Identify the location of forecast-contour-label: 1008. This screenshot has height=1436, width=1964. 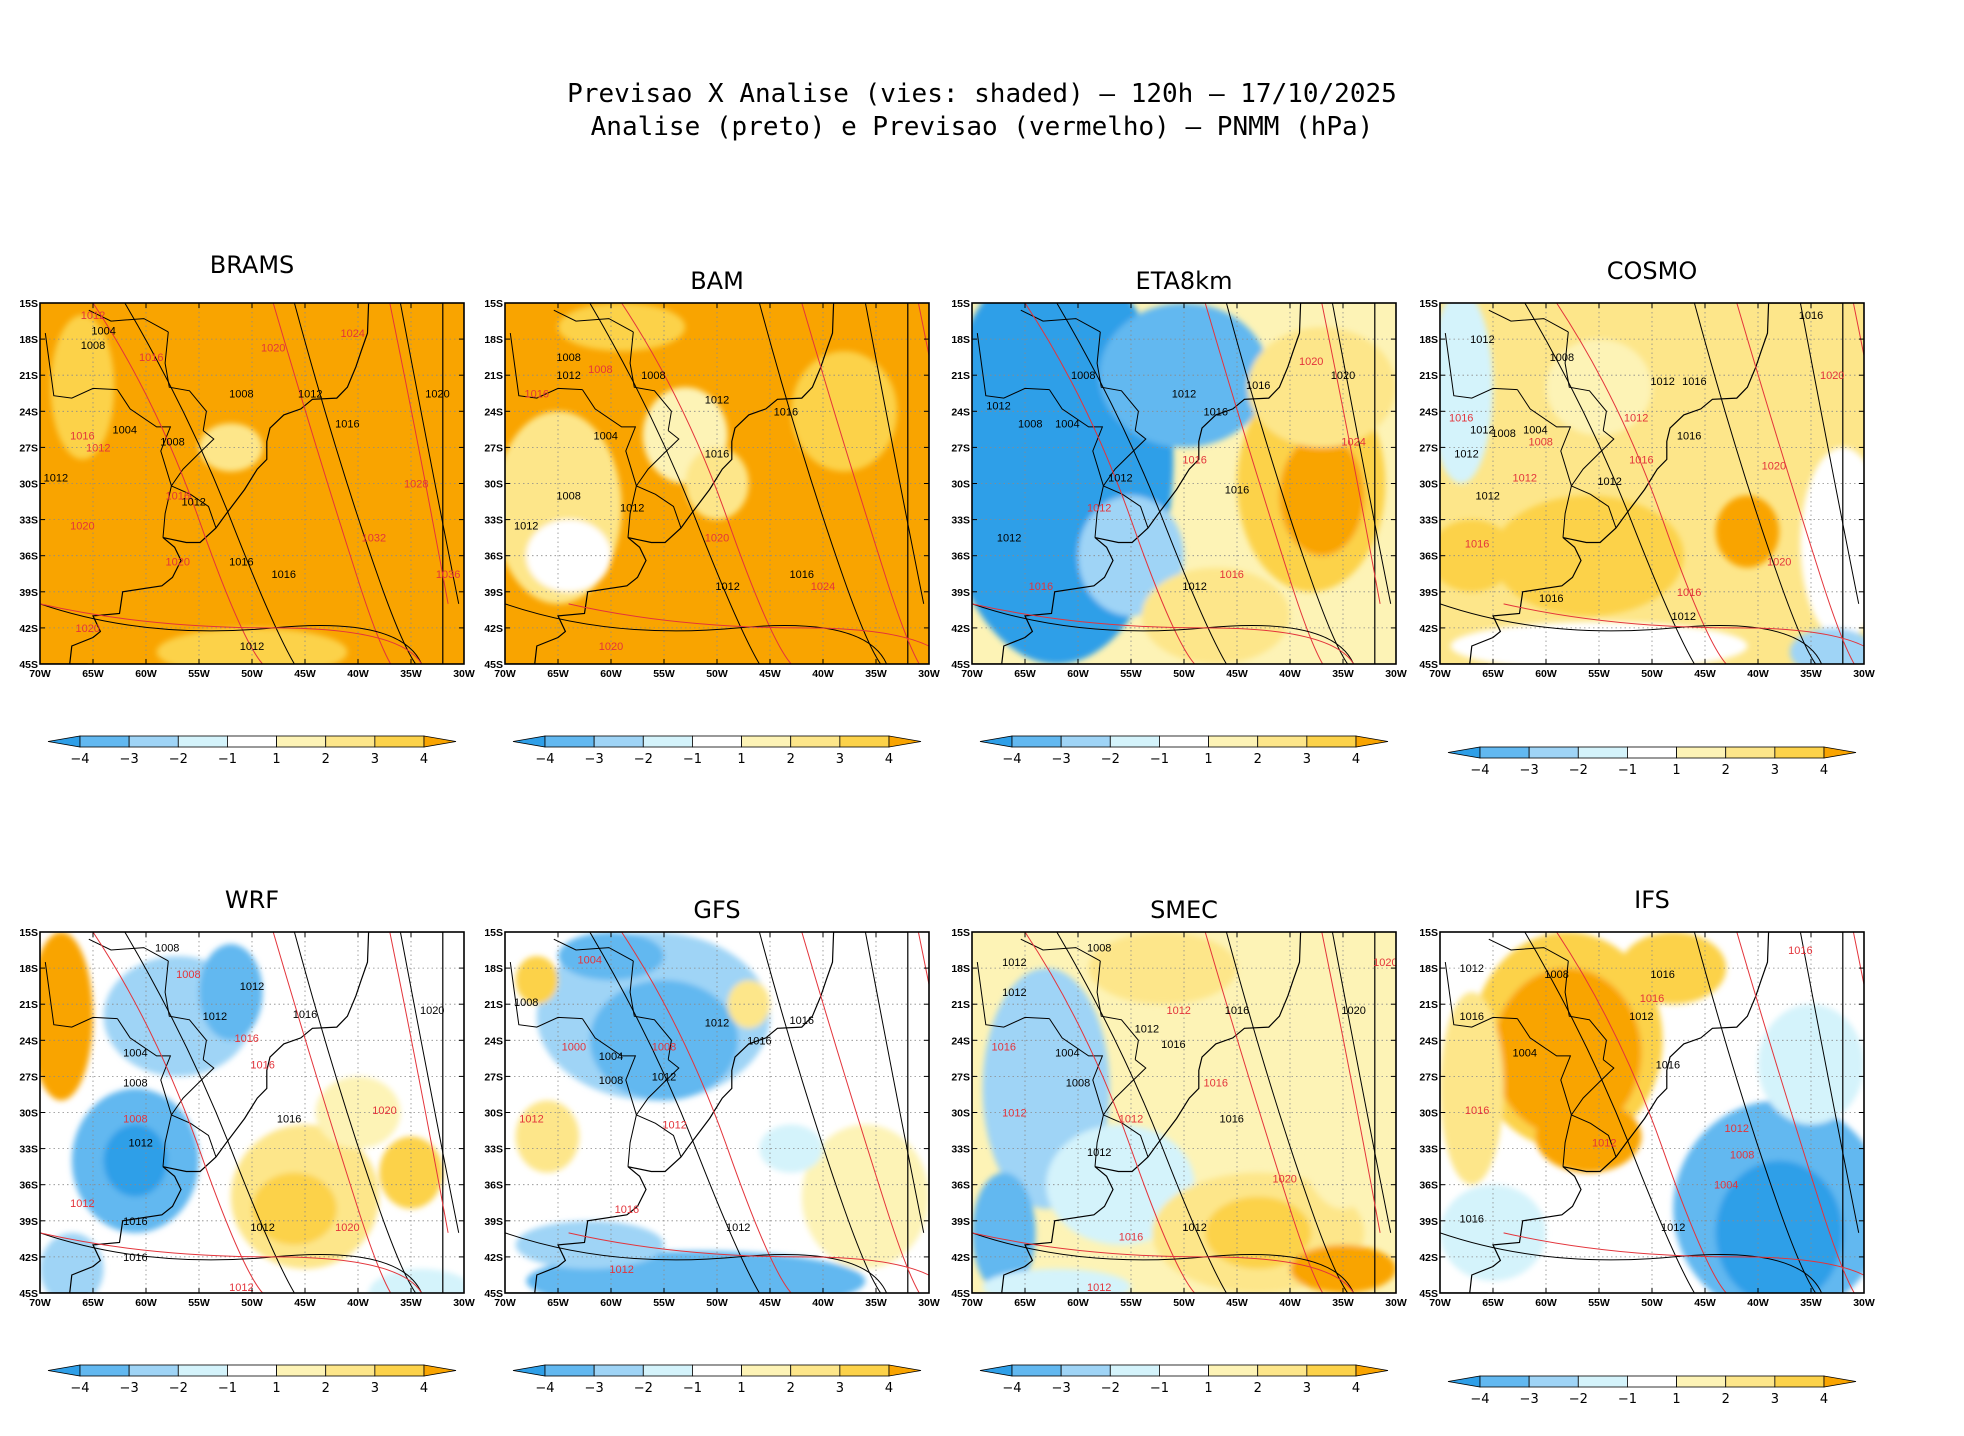
(600, 370).